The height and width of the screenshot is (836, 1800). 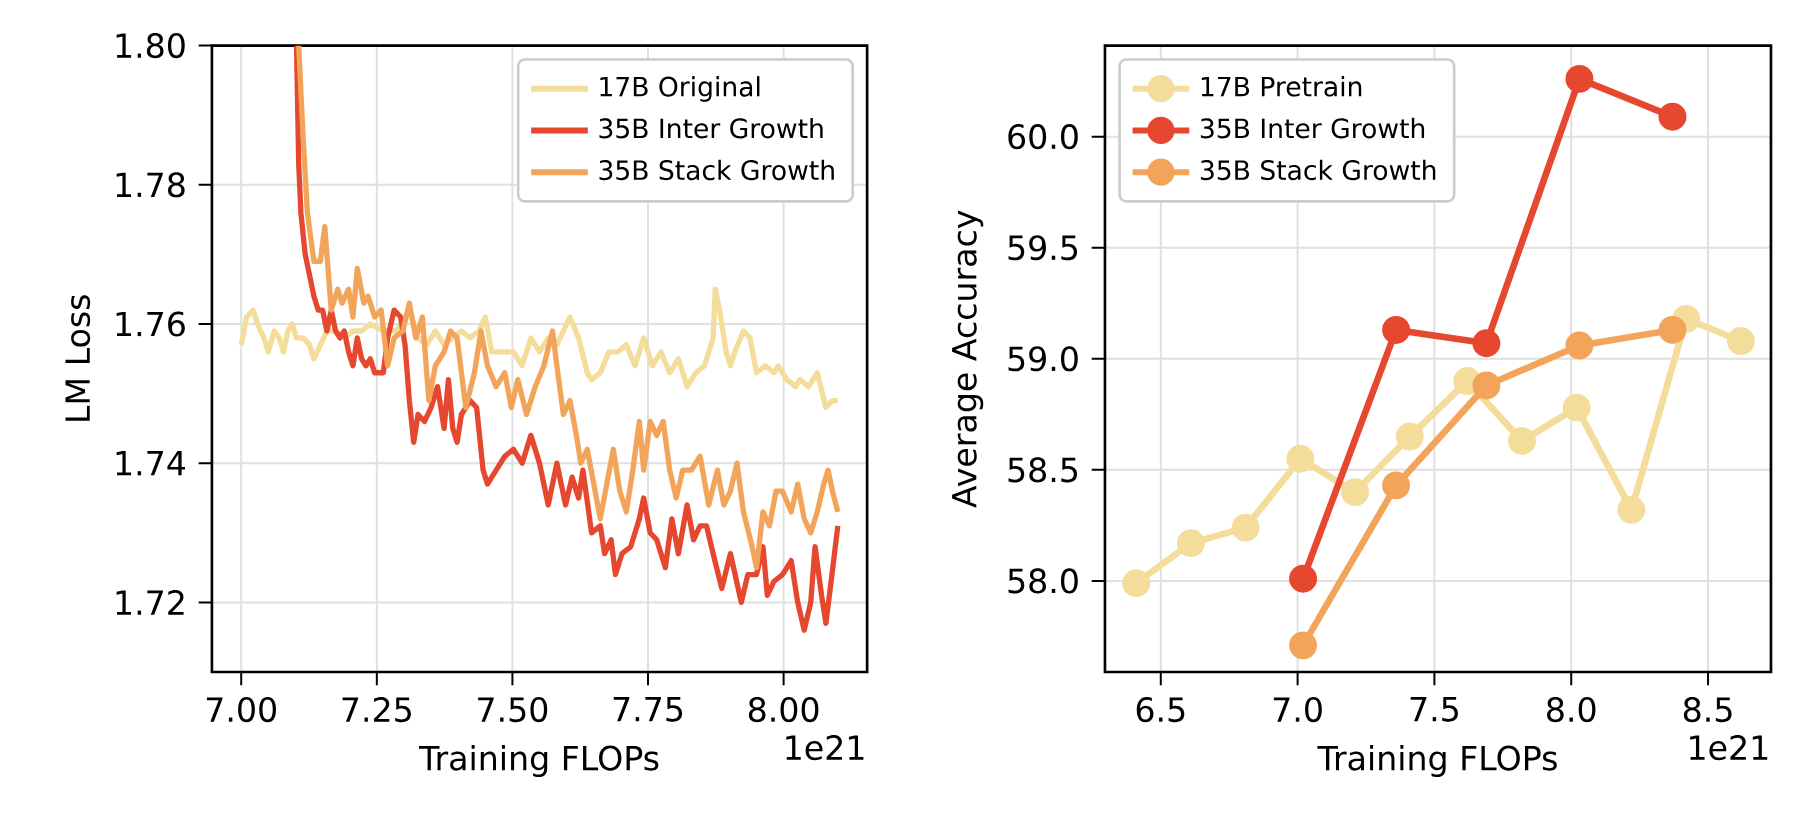 What do you see at coordinates (1043, 581) in the screenshot?
I see `y-tick-label: 58.0` at bounding box center [1043, 581].